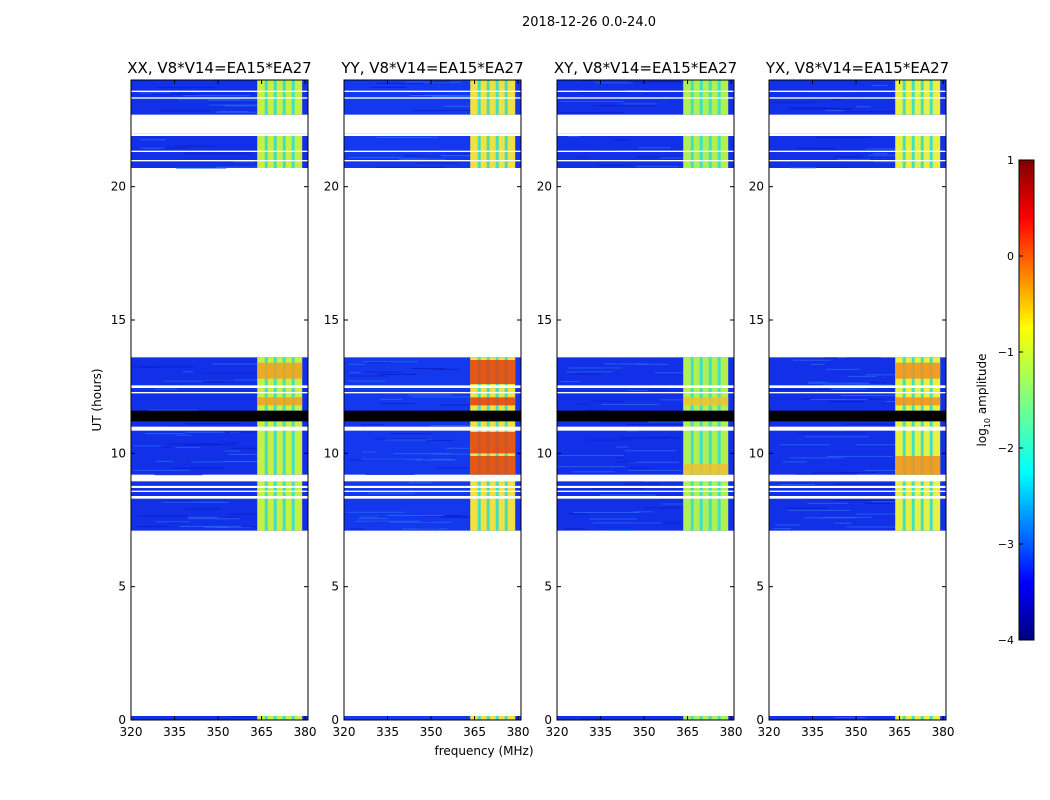 The width and height of the screenshot is (1050, 800). I want to click on y-tick-label: 20, so click(331, 187).